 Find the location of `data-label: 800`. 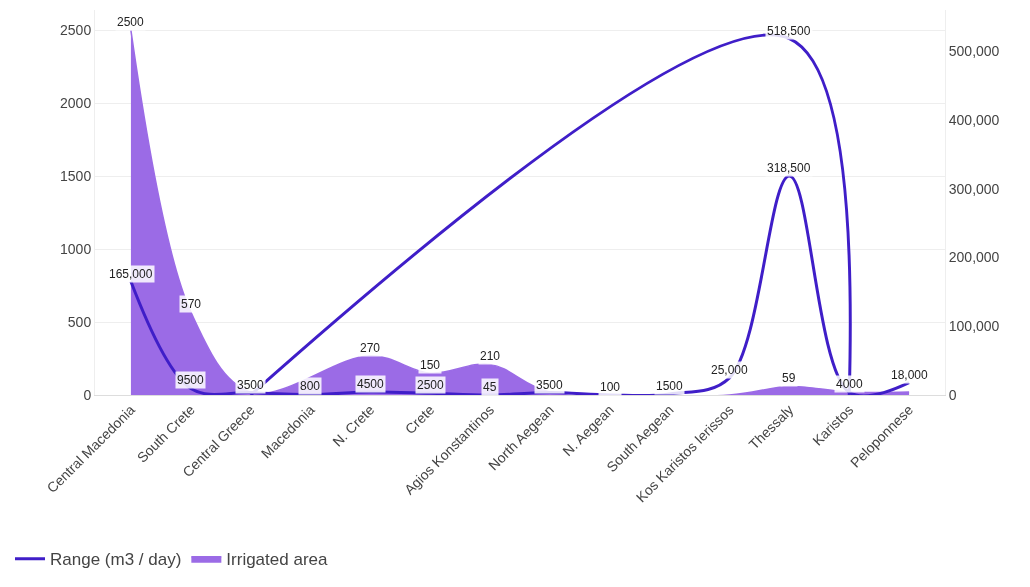

data-label: 800 is located at coordinates (310, 386).